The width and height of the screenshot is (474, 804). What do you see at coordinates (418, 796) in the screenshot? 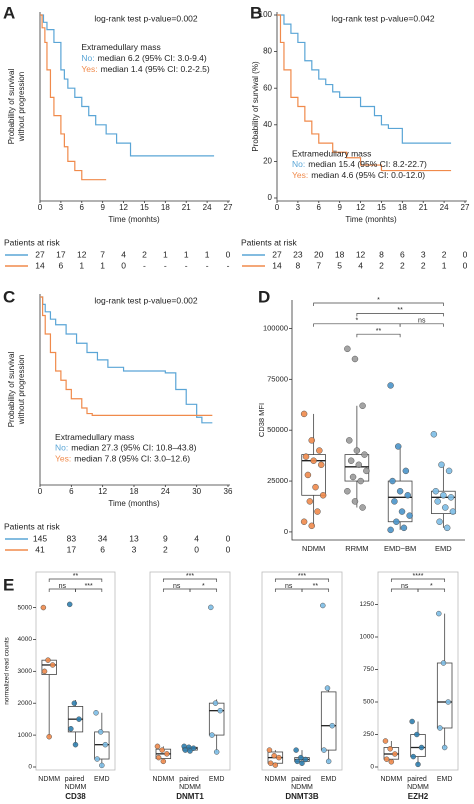
I see `gene-label: EZH2` at bounding box center [418, 796].